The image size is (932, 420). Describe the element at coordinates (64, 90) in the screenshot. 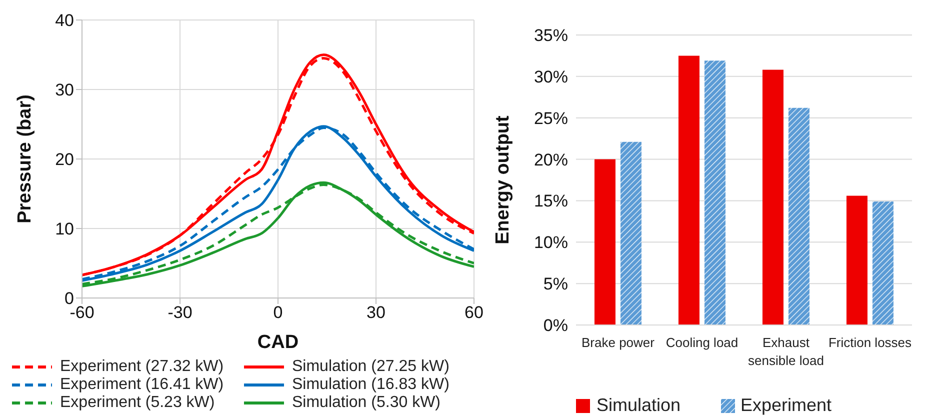

I see `y-tick-label: 30` at that location.